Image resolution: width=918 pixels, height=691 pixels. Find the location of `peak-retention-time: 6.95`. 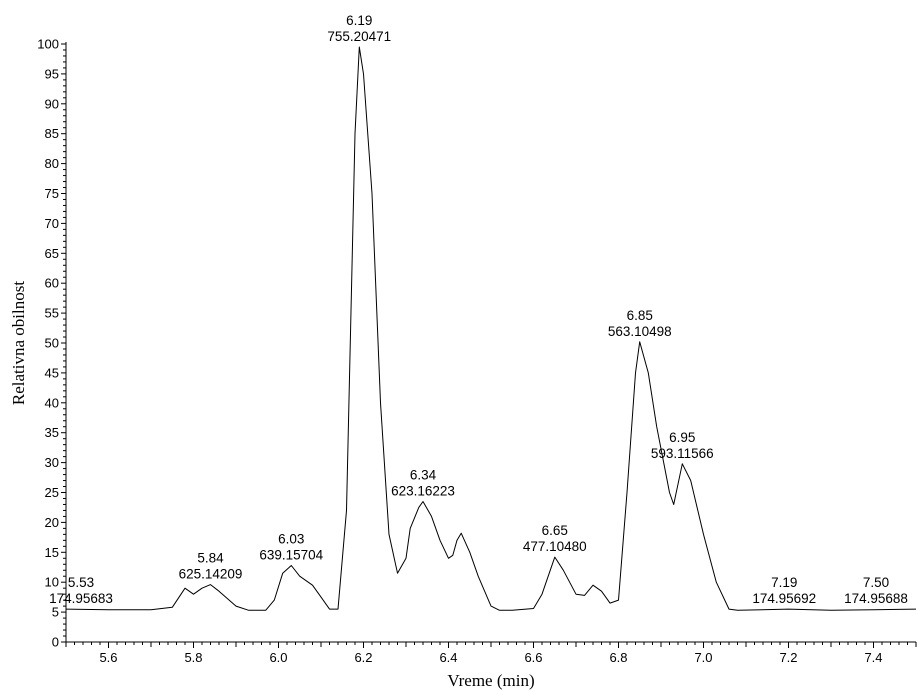

peak-retention-time: 6.95 is located at coordinates (682, 437).